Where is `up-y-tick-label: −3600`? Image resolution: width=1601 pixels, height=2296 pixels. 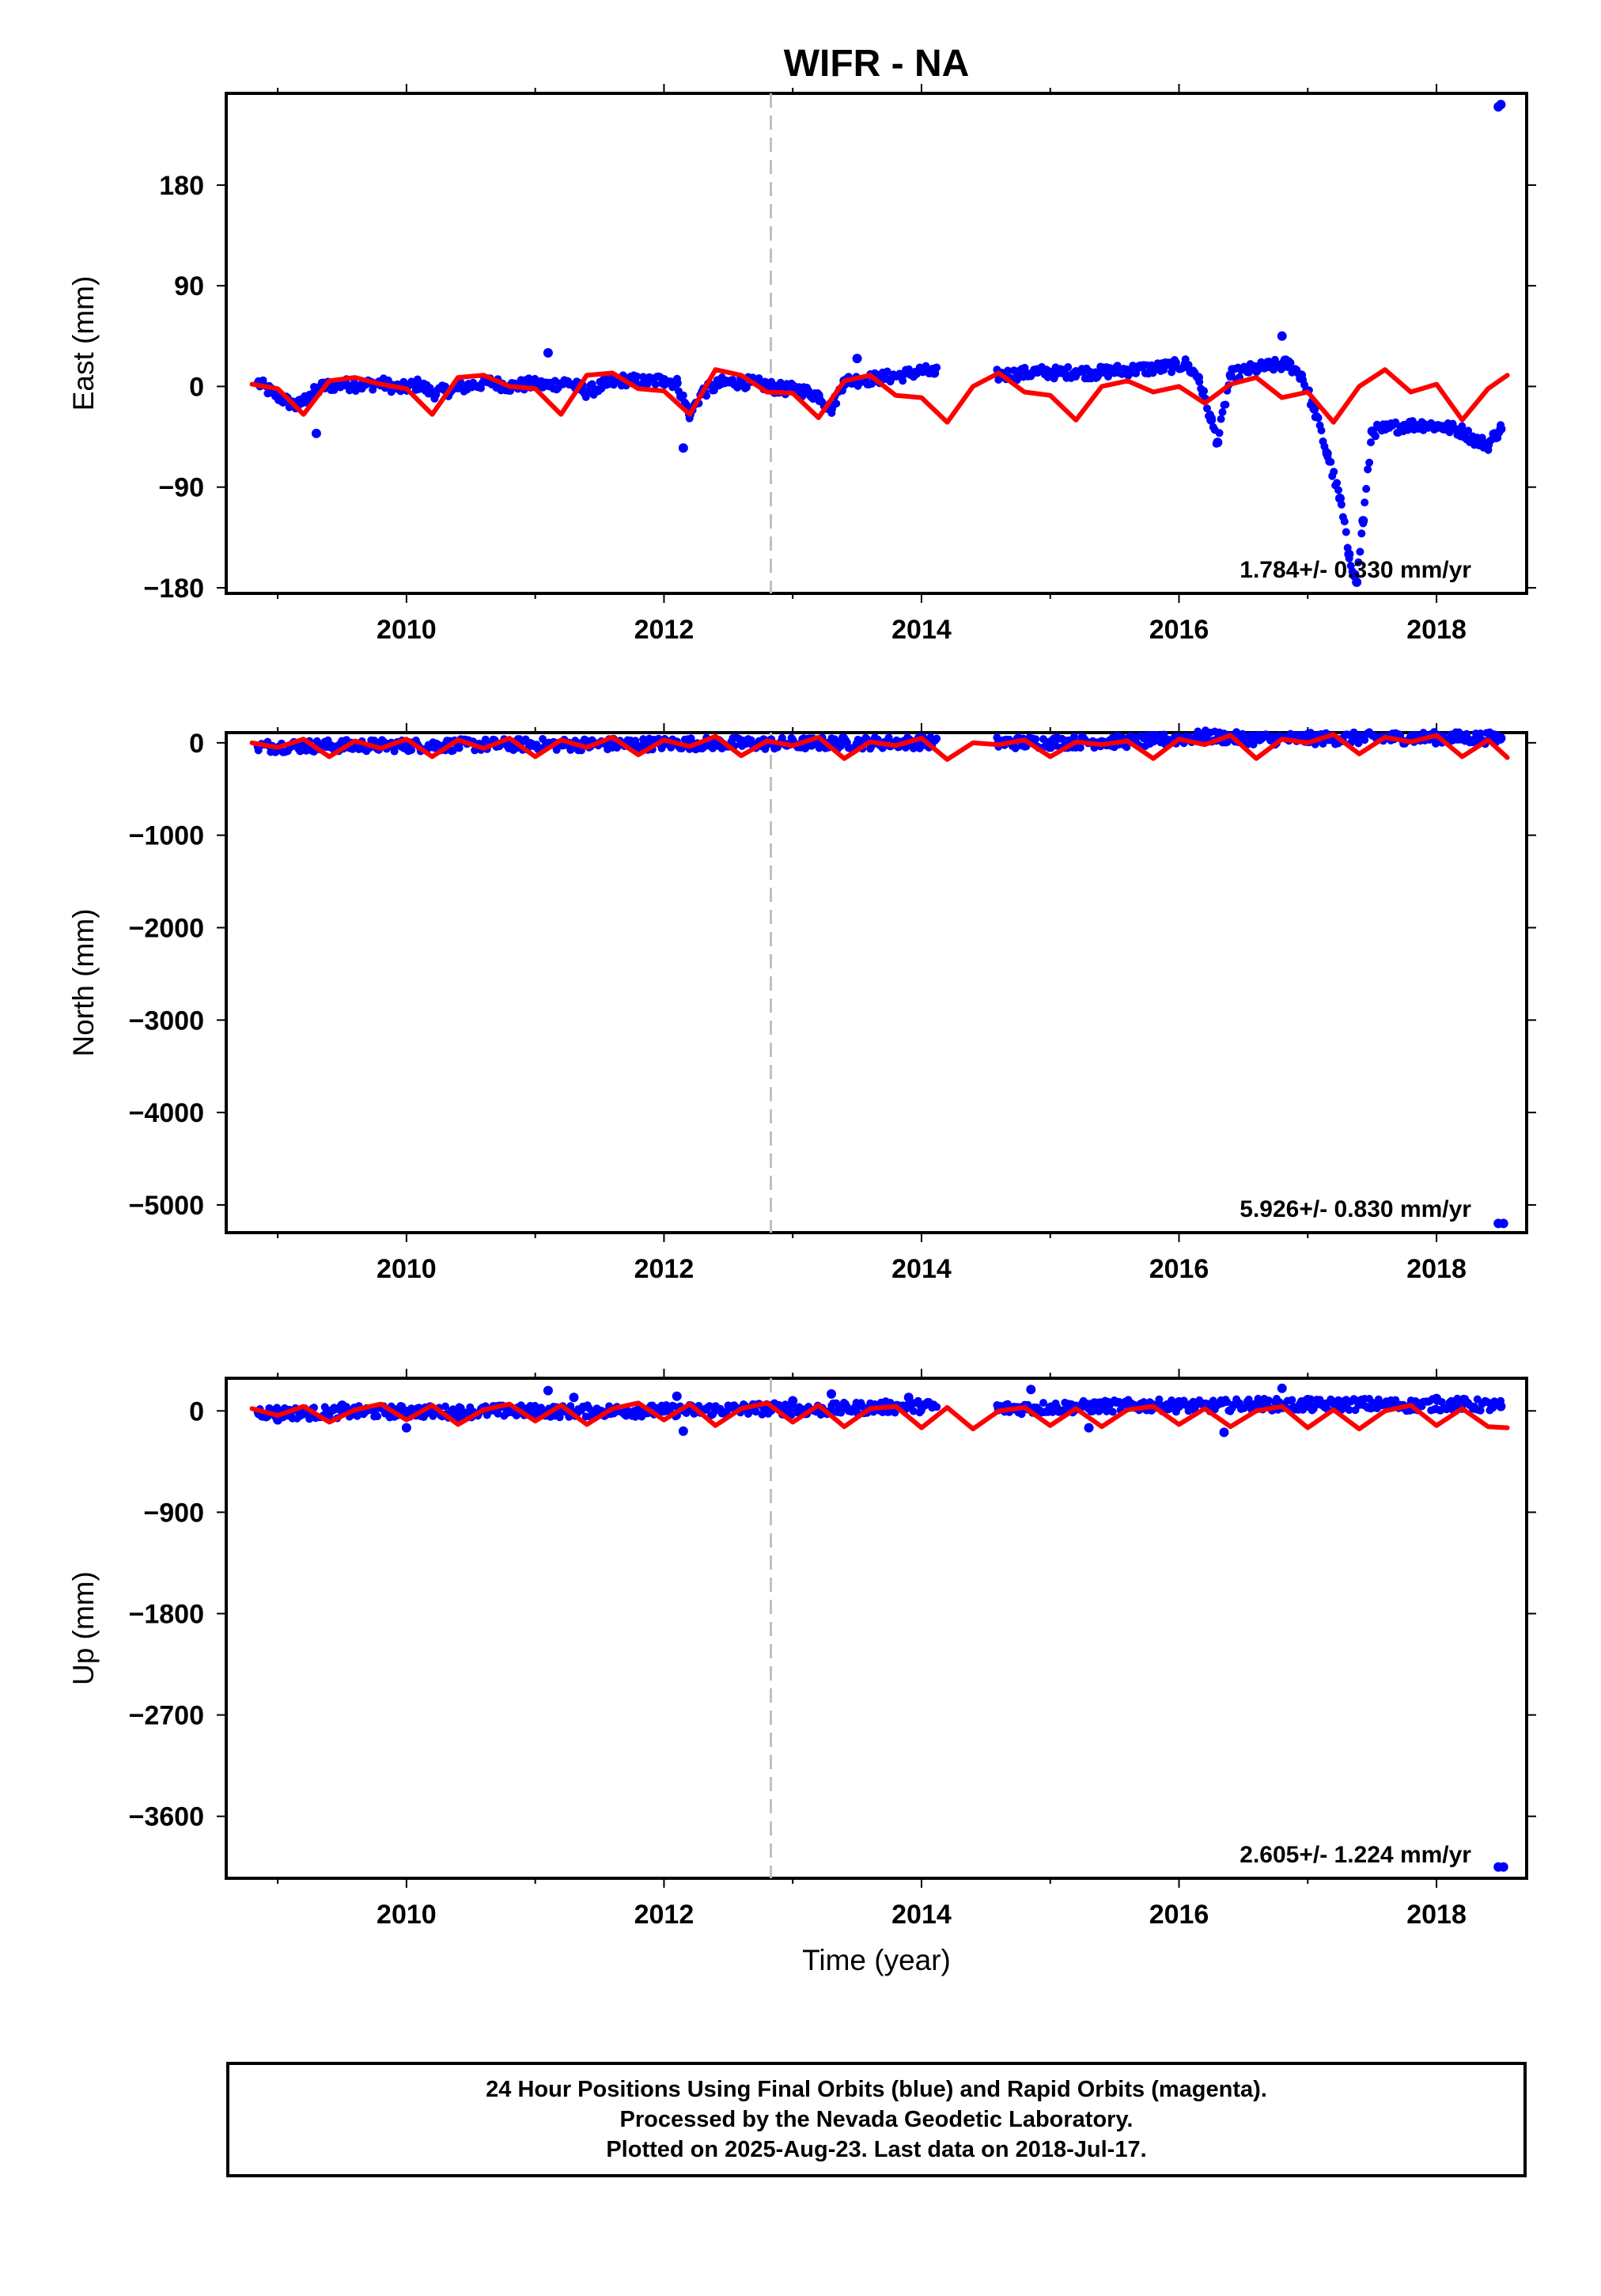 up-y-tick-label: −3600 is located at coordinates (167, 1817).